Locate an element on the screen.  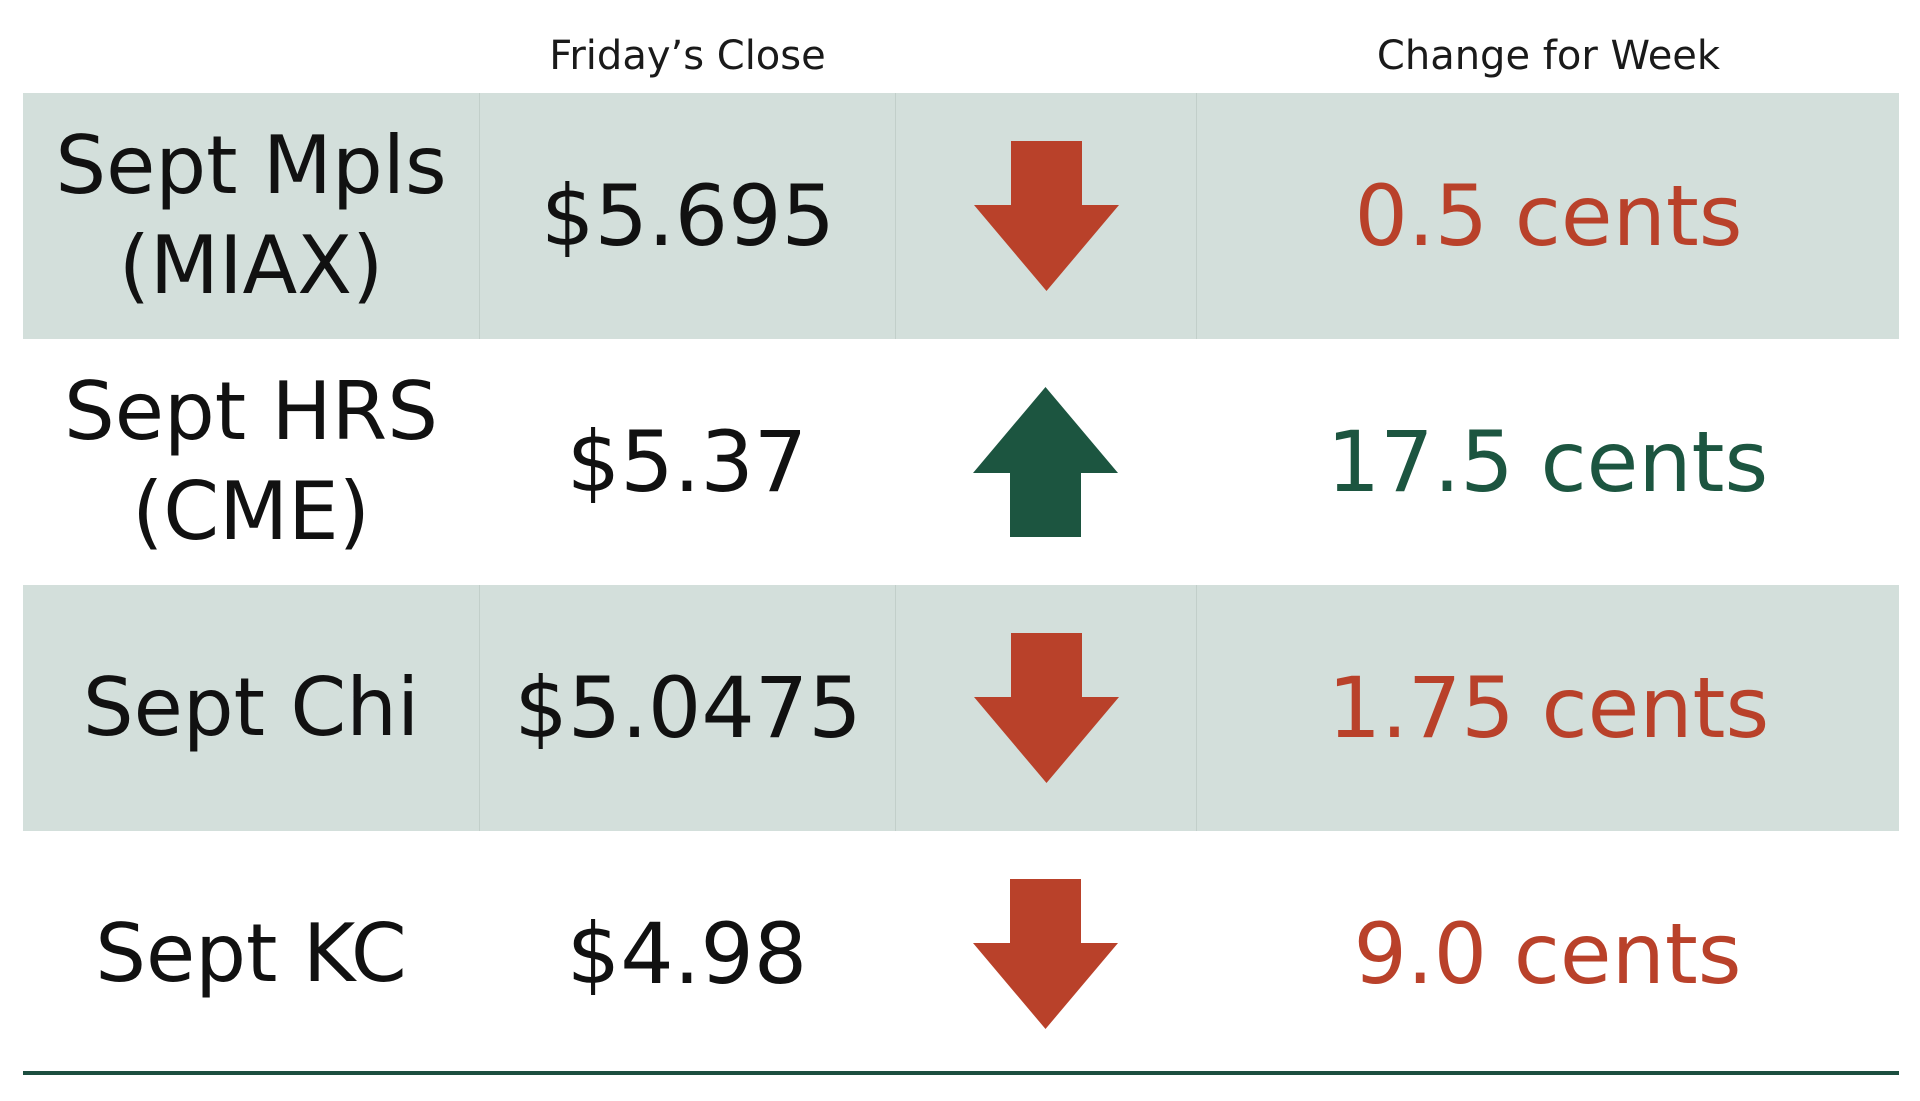
close-cell: $5.695 is located at coordinates (687, 216).